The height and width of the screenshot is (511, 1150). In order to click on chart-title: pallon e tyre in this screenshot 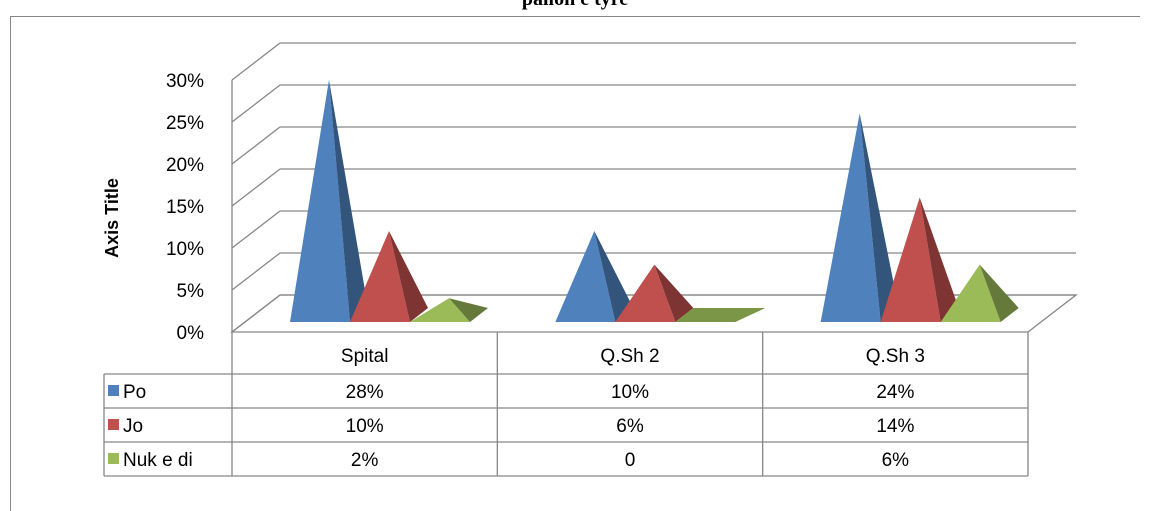, I will do `click(575, 6)`.